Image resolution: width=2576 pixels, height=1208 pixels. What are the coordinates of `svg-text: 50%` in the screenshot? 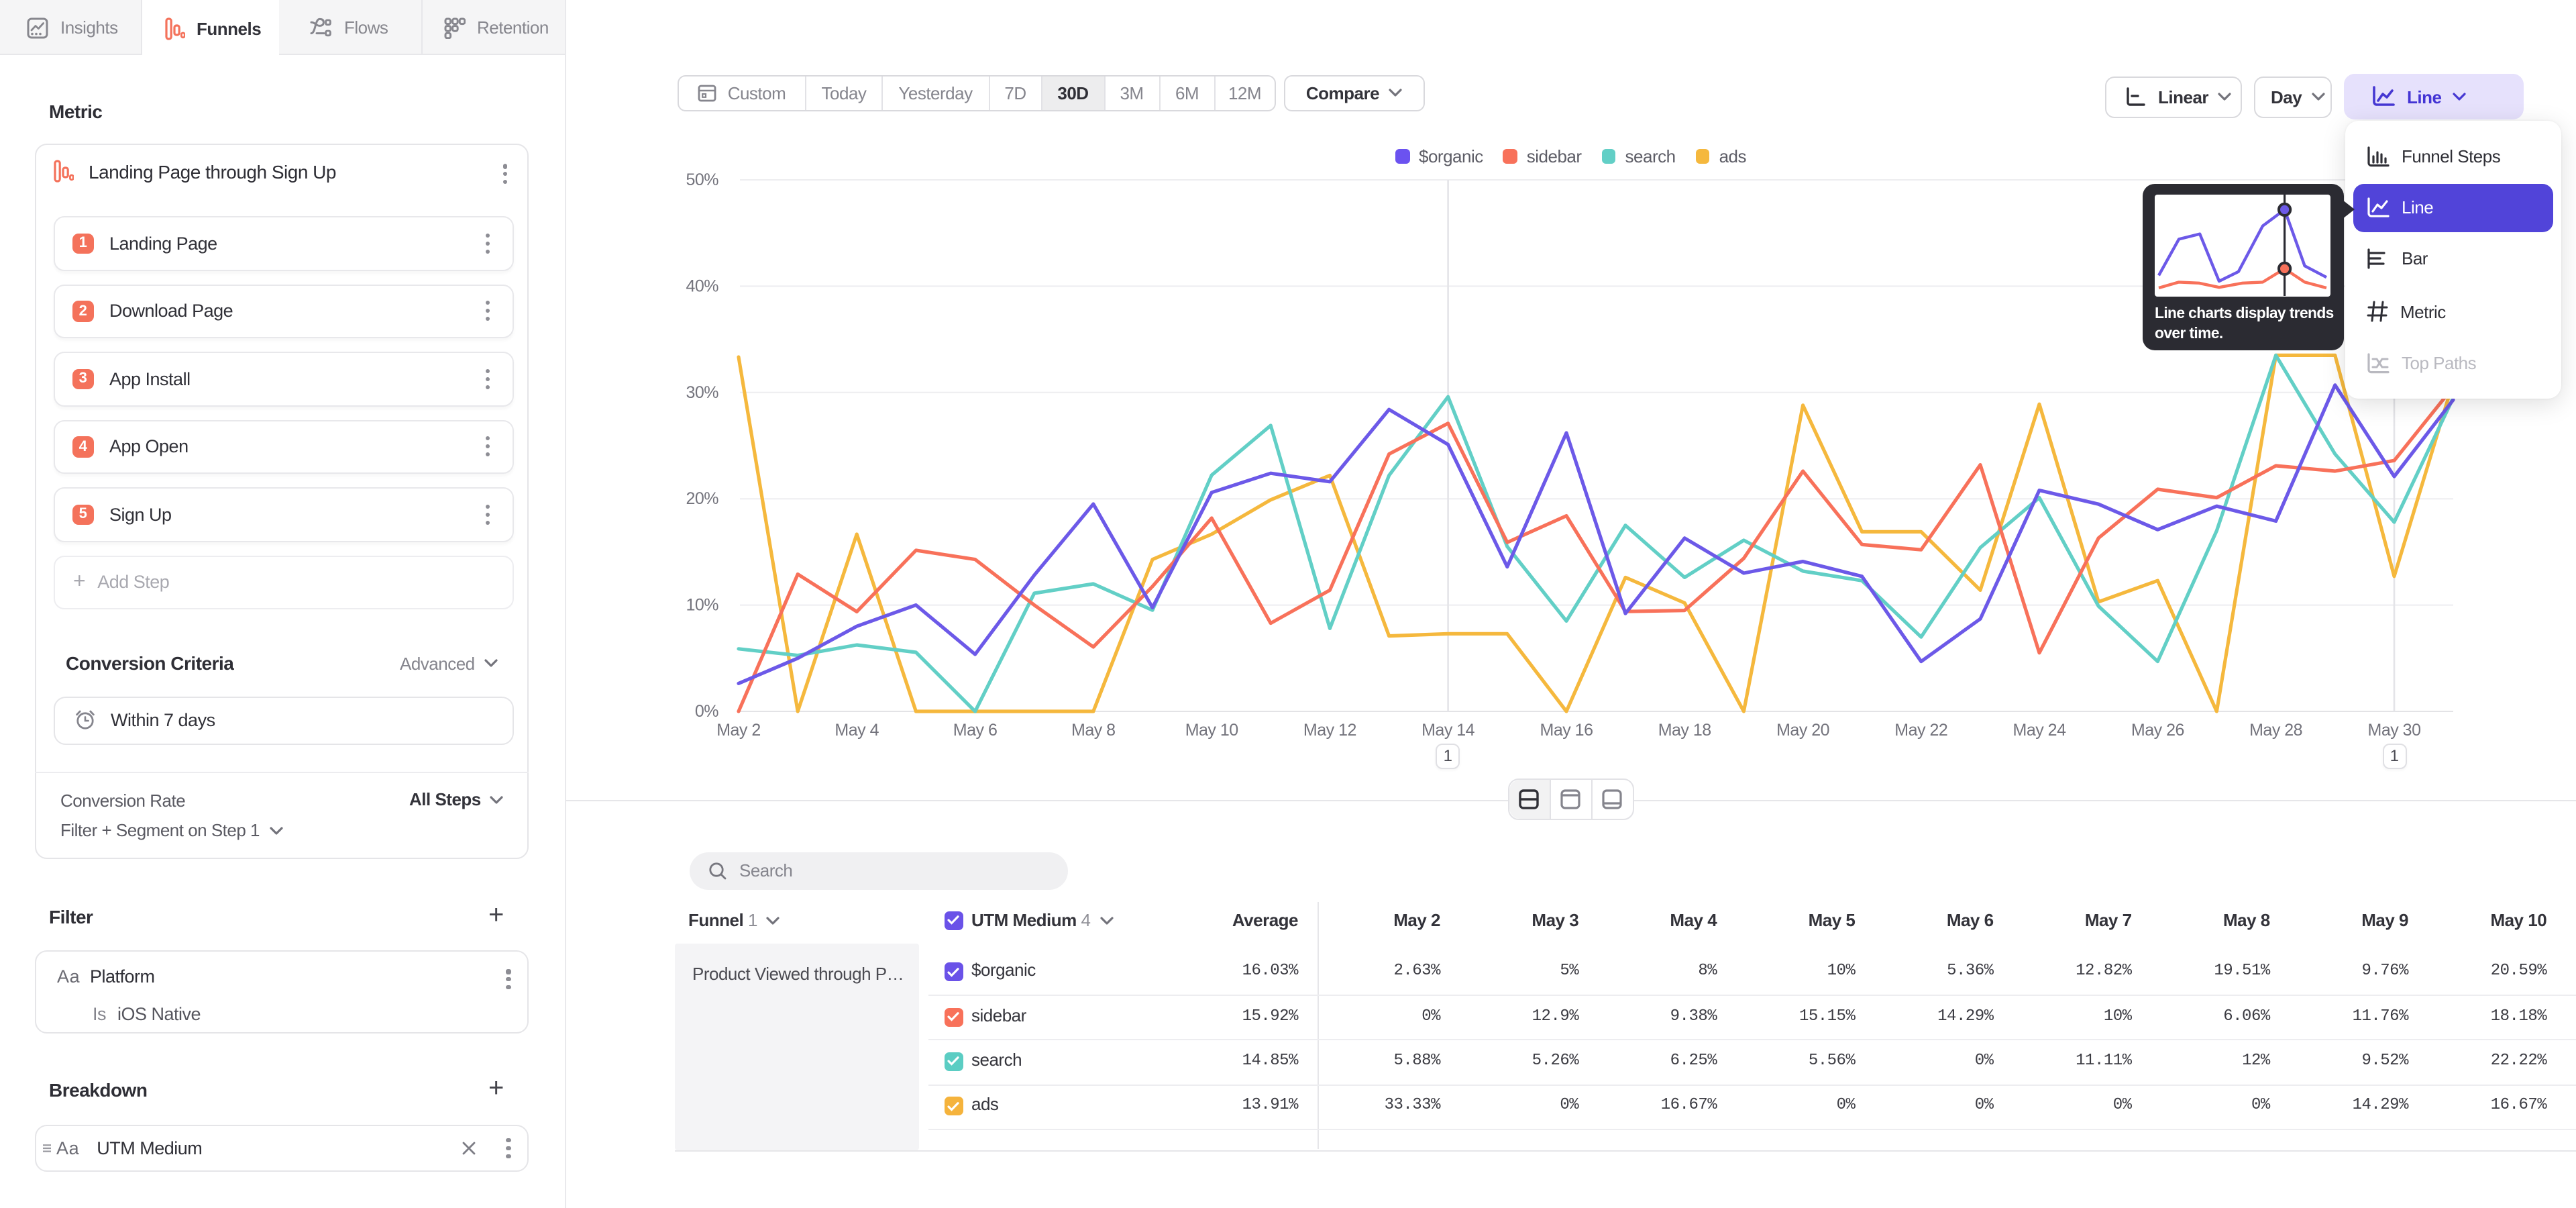 It's located at (702, 180).